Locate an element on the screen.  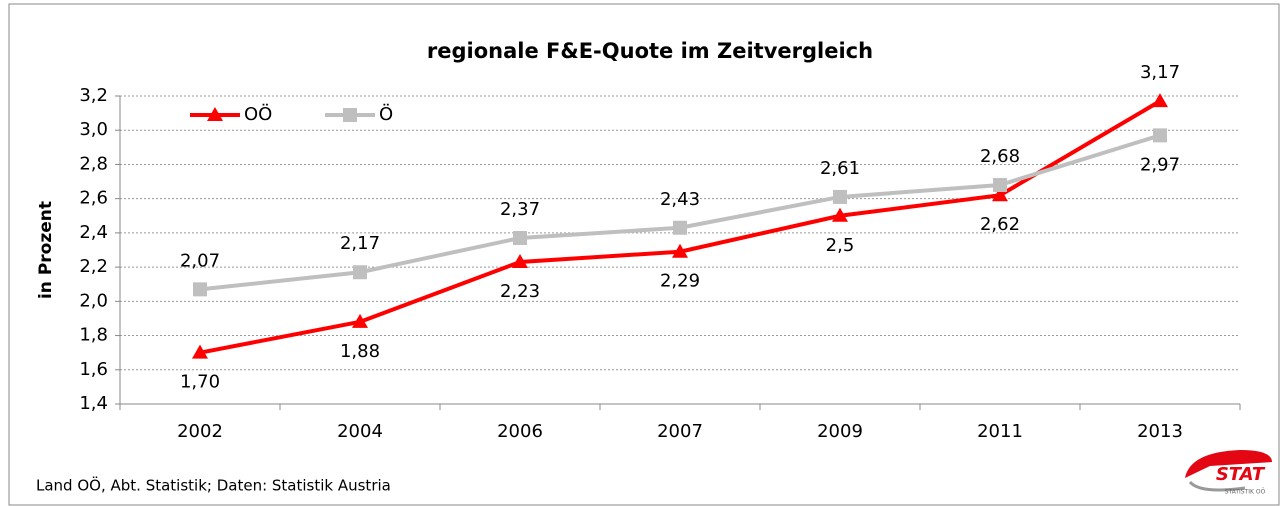
logo-arc is located at coordinates (1217, 486).